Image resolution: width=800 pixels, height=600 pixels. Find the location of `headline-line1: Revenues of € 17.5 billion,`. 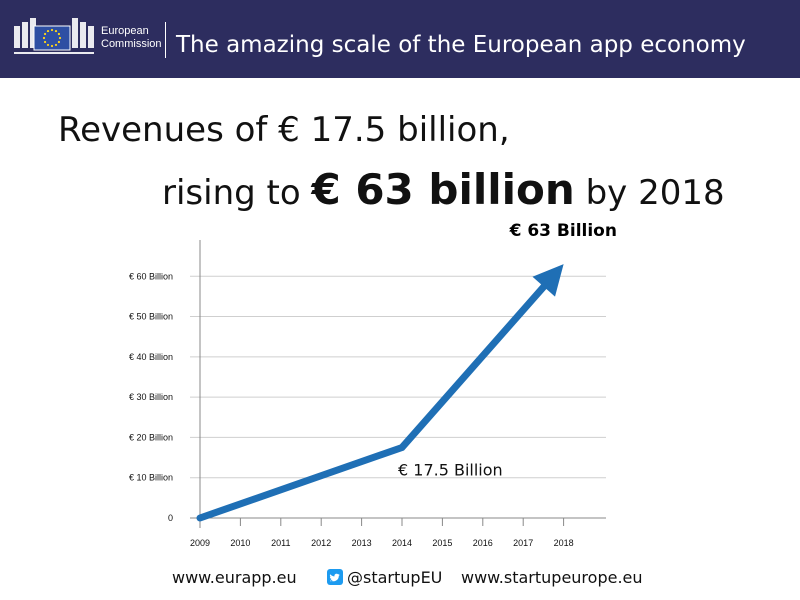

headline-line1: Revenues of € 17.5 billion, is located at coordinates (284, 130).